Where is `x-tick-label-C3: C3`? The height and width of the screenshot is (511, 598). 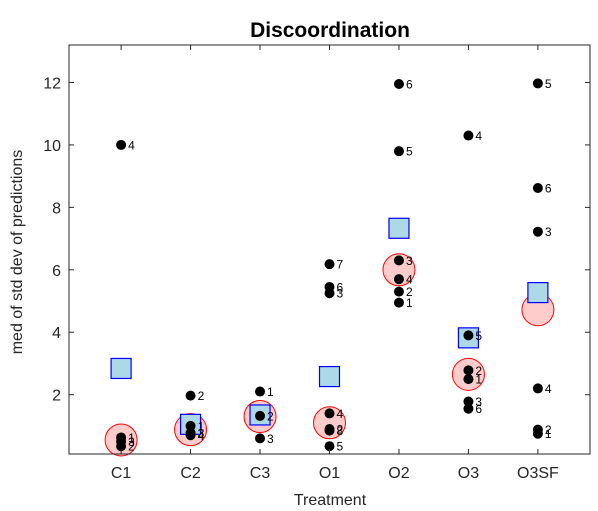 x-tick-label-C3: C3 is located at coordinates (260, 473).